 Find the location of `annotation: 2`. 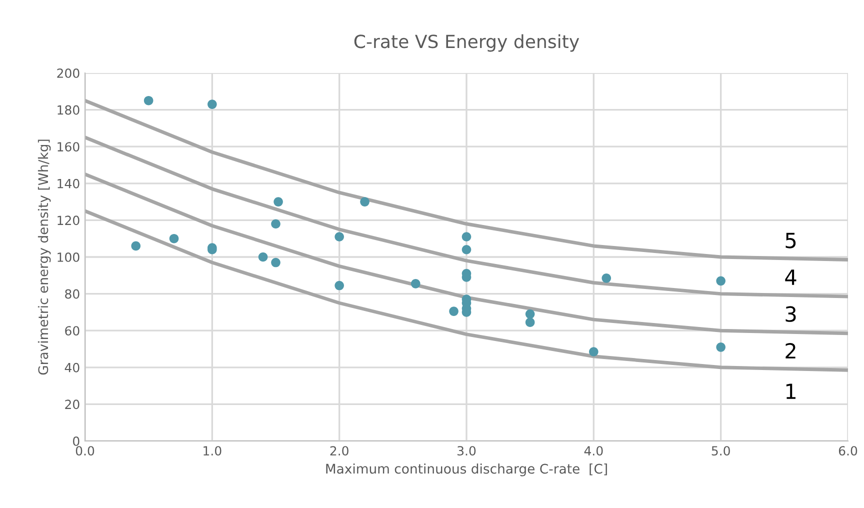

annotation: 2 is located at coordinates (791, 350).